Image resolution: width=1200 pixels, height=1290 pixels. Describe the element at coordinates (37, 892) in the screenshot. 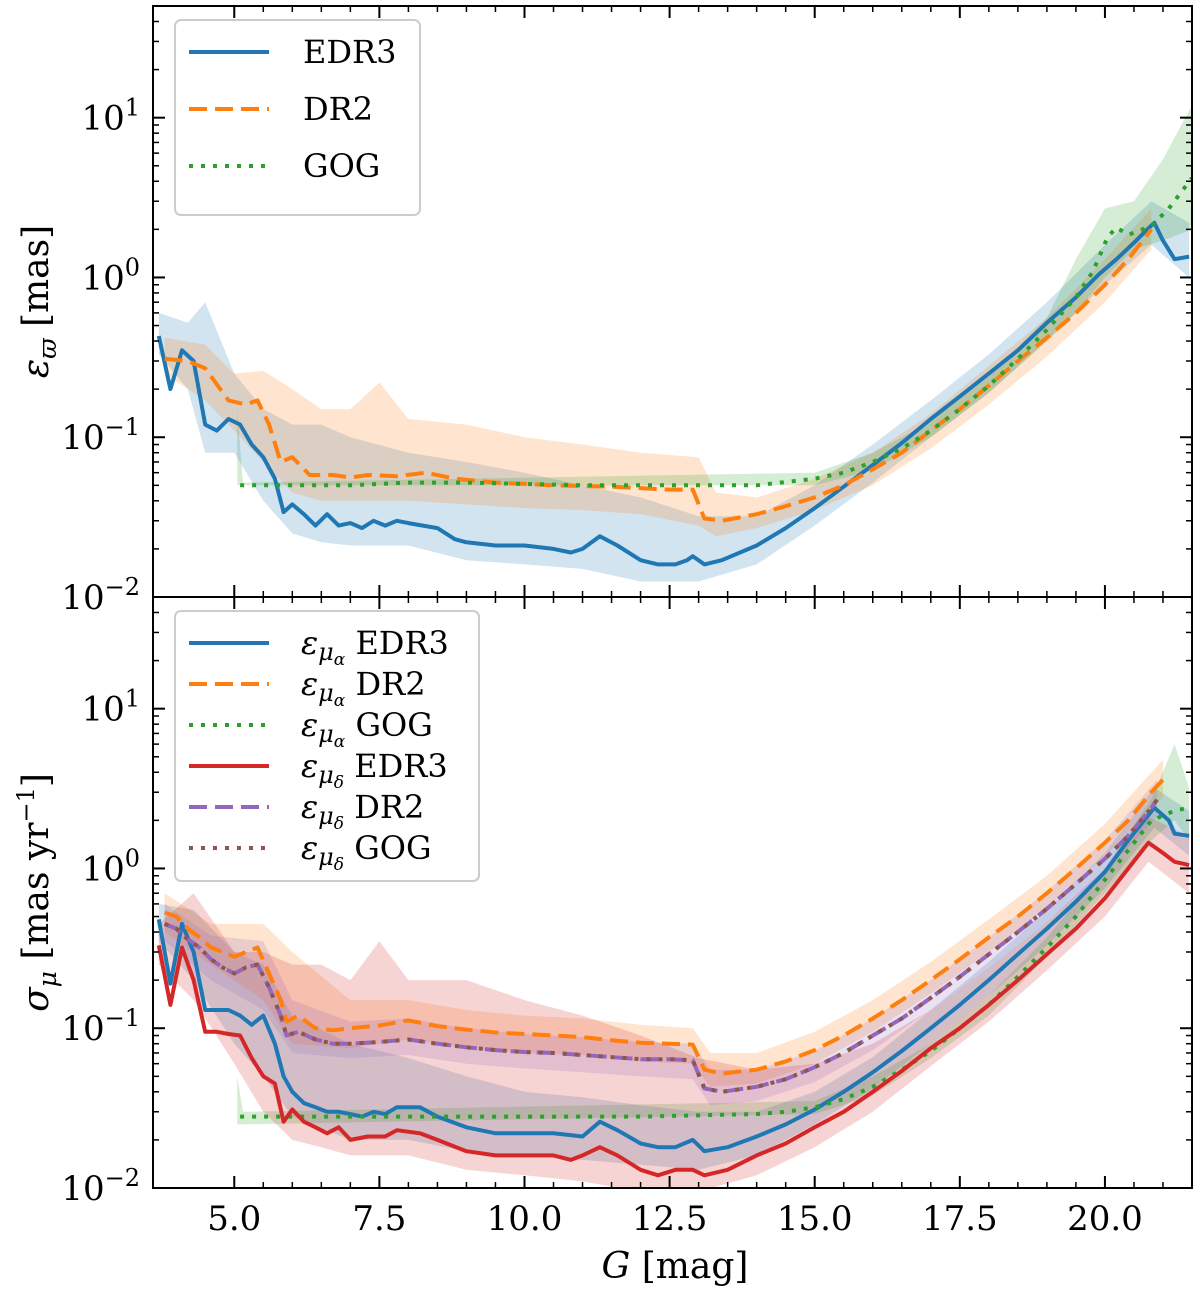

I see `y-axis-label-proper-motion: σμ [mas yr−1]` at that location.